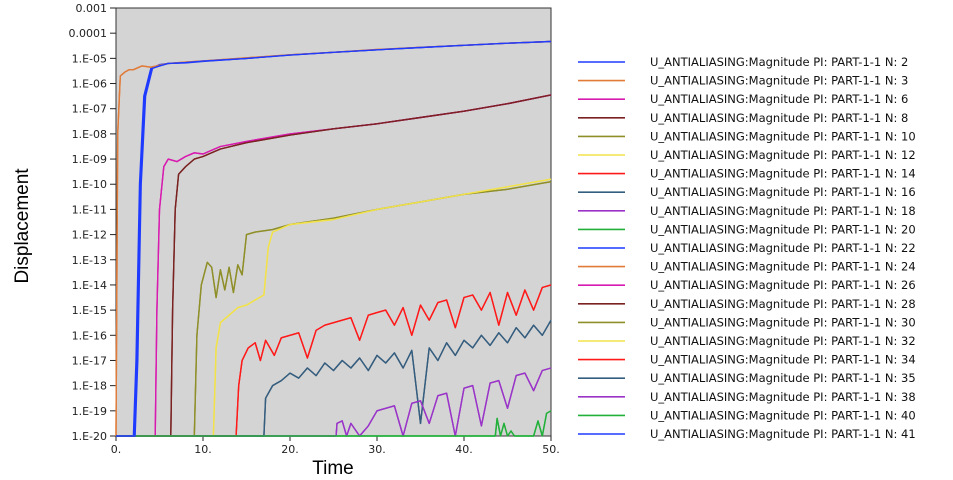 The image size is (953, 480). Describe the element at coordinates (377, 449) in the screenshot. I see `x-tick-label: 30.` at that location.